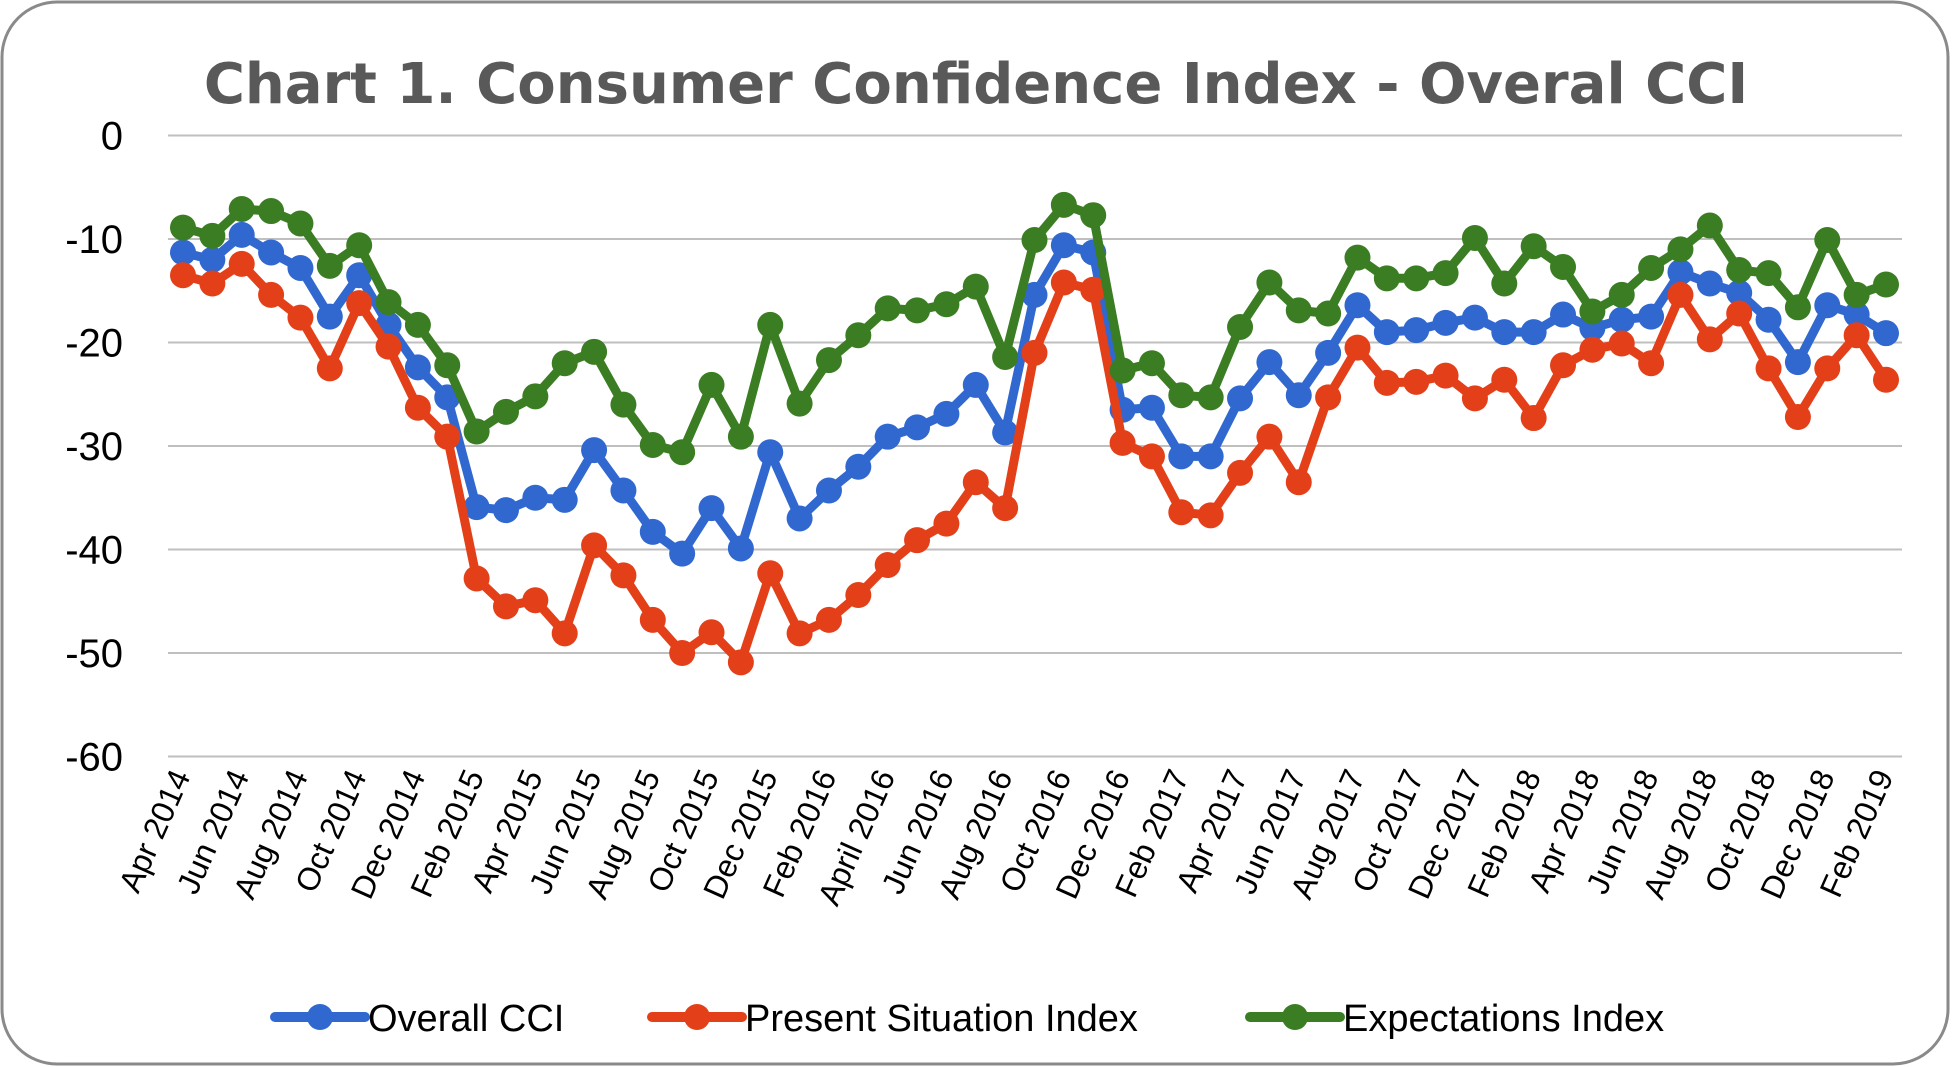 The height and width of the screenshot is (1067, 1952). I want to click on legend-item: Overall CCI, so click(417, 1019).